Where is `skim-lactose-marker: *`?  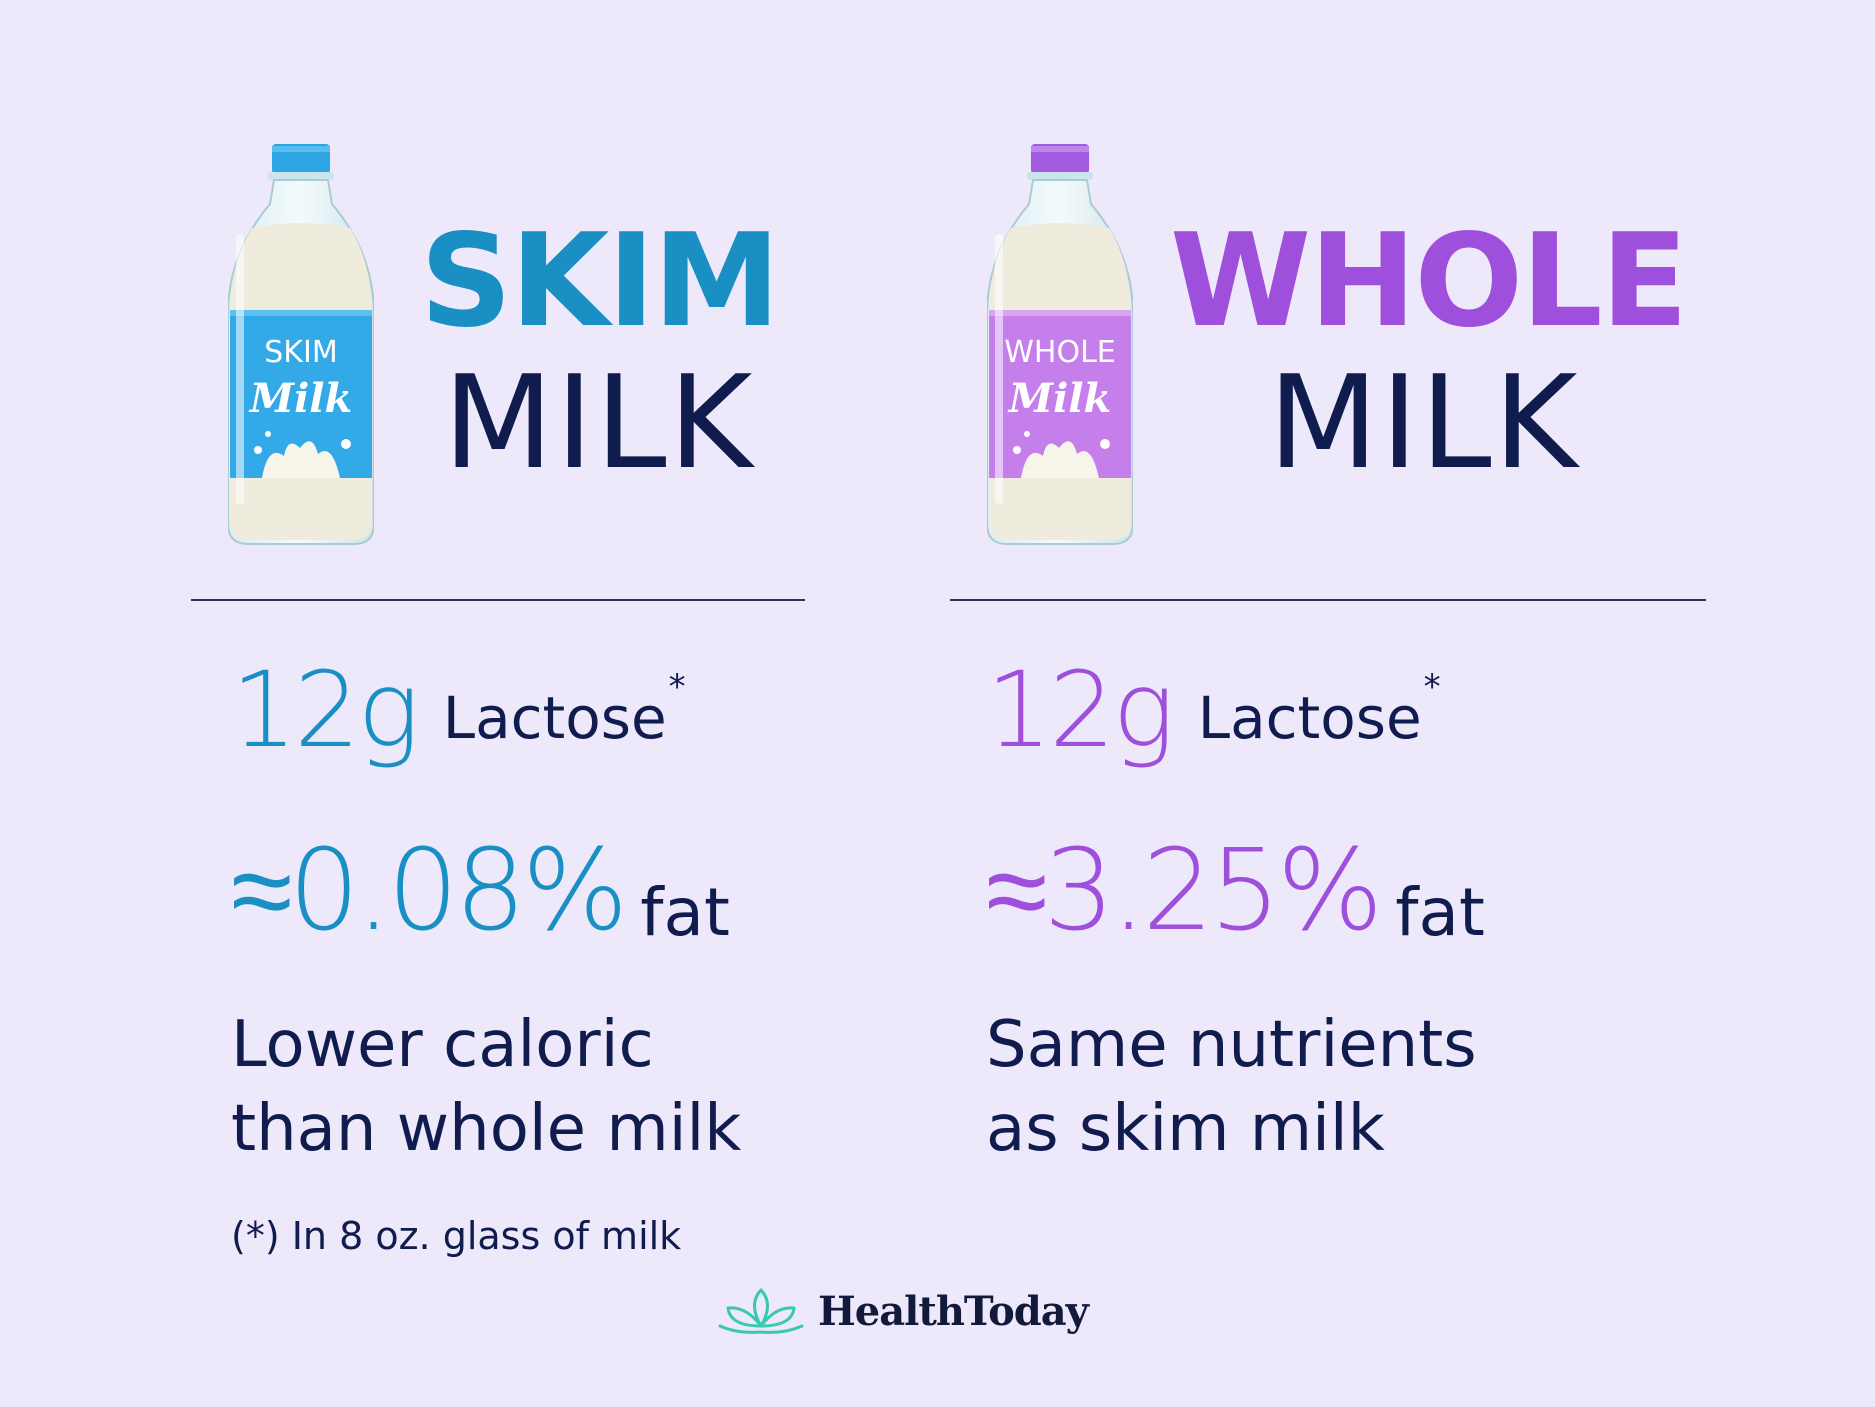
skim-lactose-marker: * is located at coordinates (677, 687).